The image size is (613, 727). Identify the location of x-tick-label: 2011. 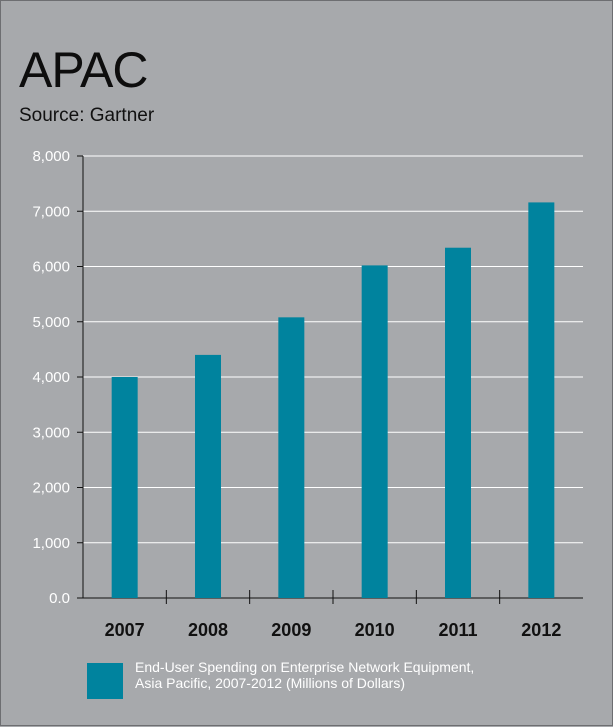
(457, 630).